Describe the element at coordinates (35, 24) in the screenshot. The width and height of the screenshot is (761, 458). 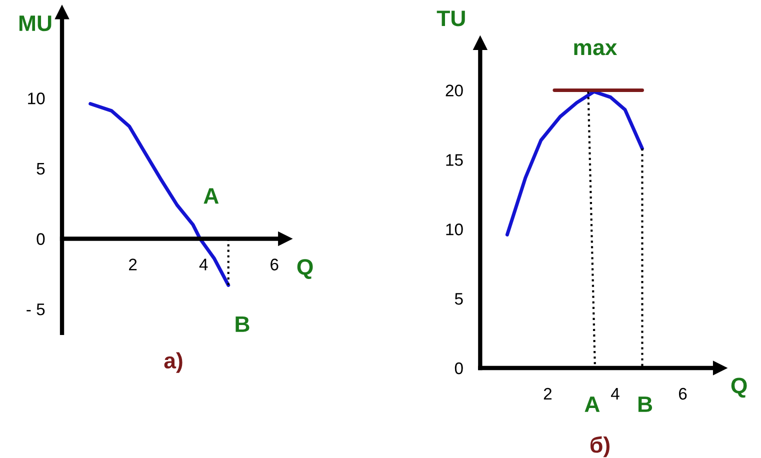
I see `y-axis-title: MU` at that location.